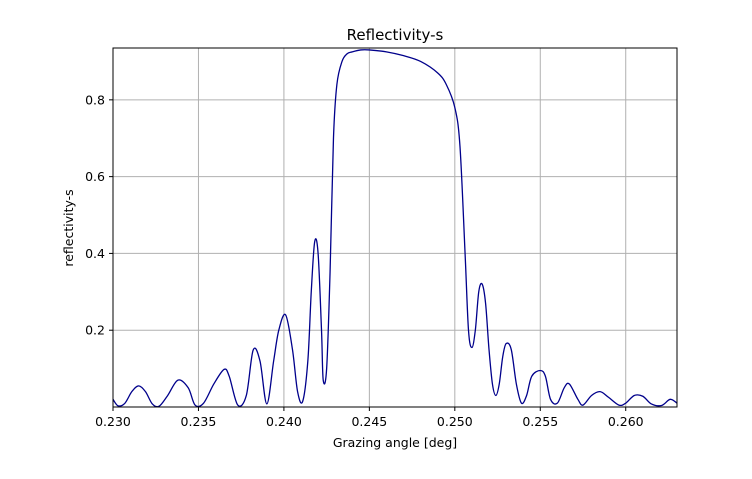 The width and height of the screenshot is (752, 479). What do you see at coordinates (113, 421) in the screenshot?
I see `x-tick-label: 0.230` at bounding box center [113, 421].